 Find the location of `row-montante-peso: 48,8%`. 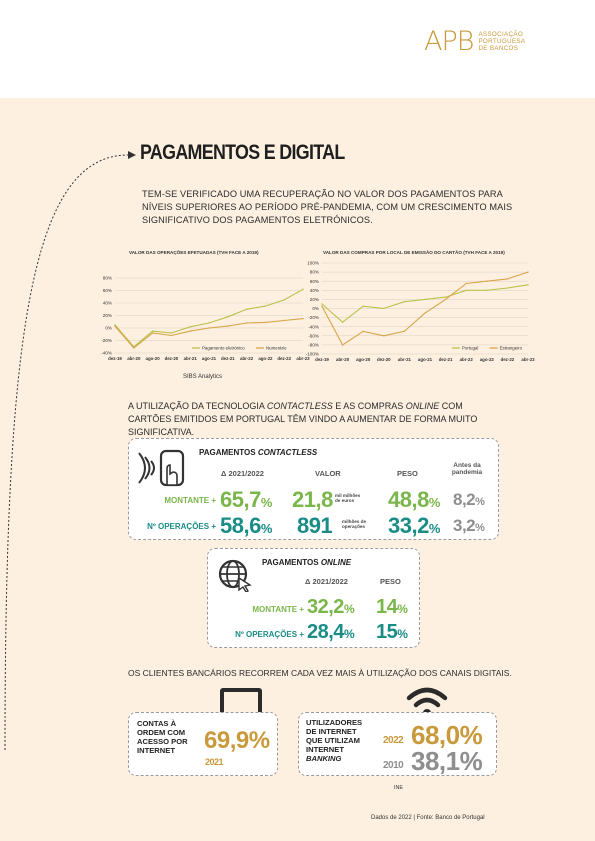

row-montante-peso: 48,8% is located at coordinates (414, 500).